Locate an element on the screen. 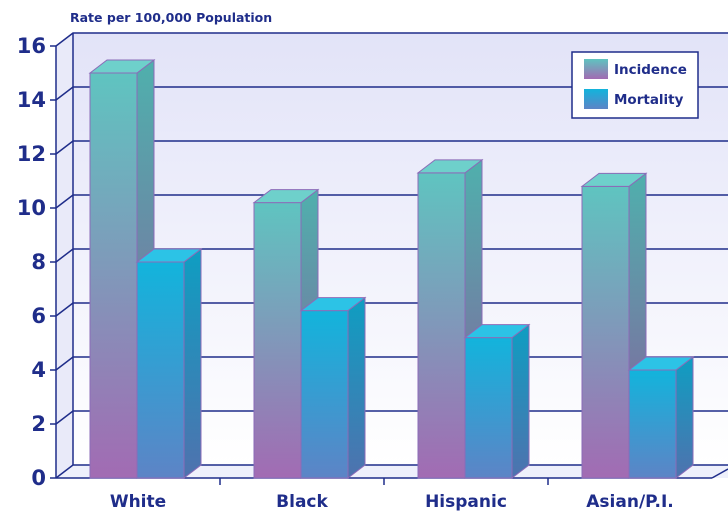 The image size is (728, 516). y-tick-label: 4 is located at coordinates (38, 370).